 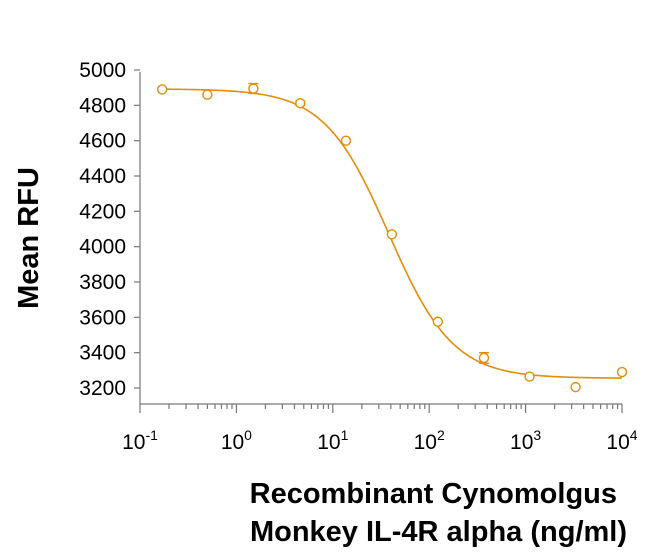 I want to click on x-tick-label: 10¹, so click(x=332, y=440).